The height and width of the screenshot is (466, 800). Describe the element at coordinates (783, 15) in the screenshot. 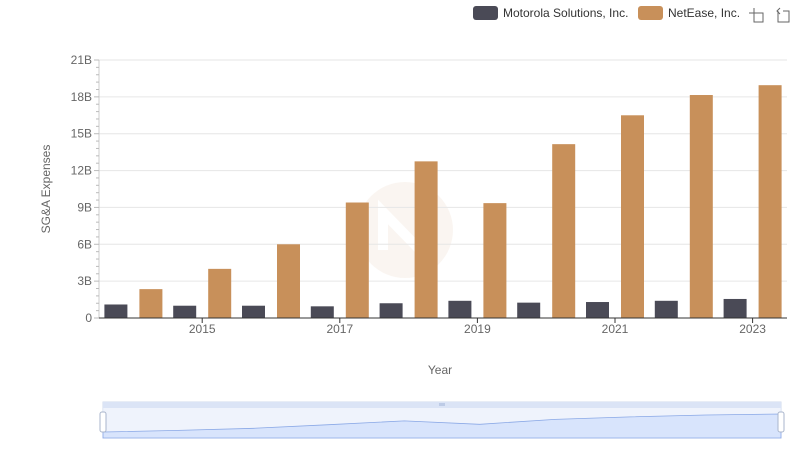

I see `restore-icon` at that location.